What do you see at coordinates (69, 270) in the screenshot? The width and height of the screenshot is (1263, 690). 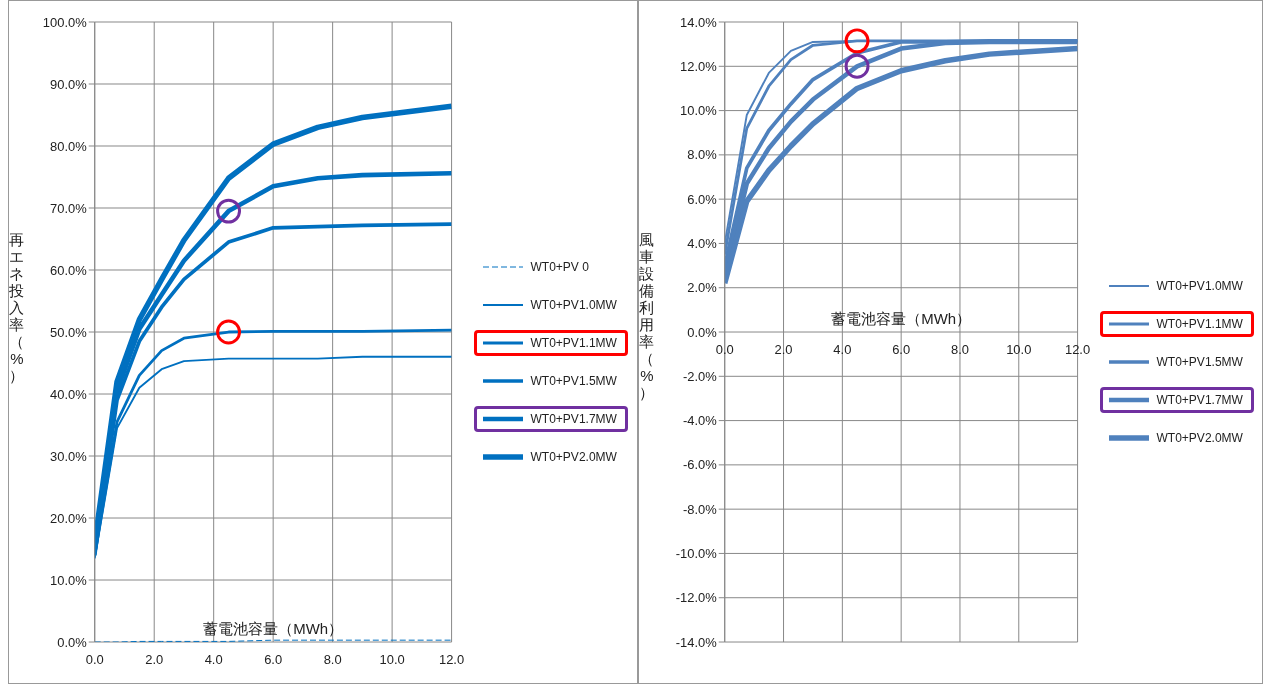 I see `y-tick-label: 60.0%` at bounding box center [69, 270].